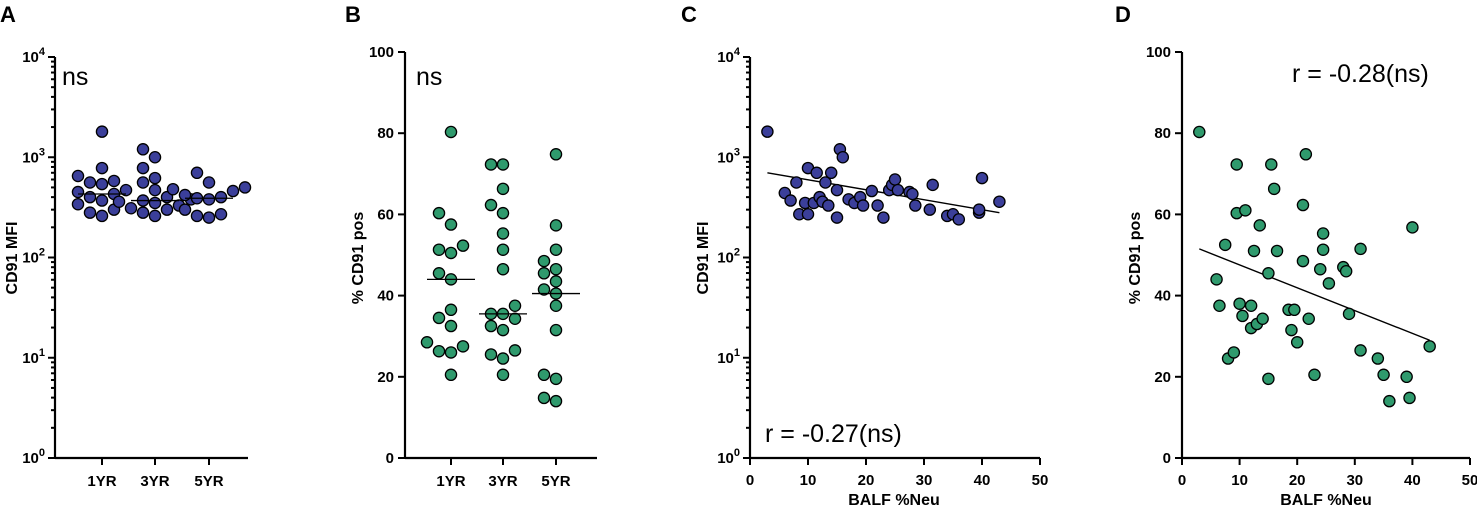  Describe the element at coordinates (385, 133) in the screenshot. I see `y-tick-label: 80` at that location.